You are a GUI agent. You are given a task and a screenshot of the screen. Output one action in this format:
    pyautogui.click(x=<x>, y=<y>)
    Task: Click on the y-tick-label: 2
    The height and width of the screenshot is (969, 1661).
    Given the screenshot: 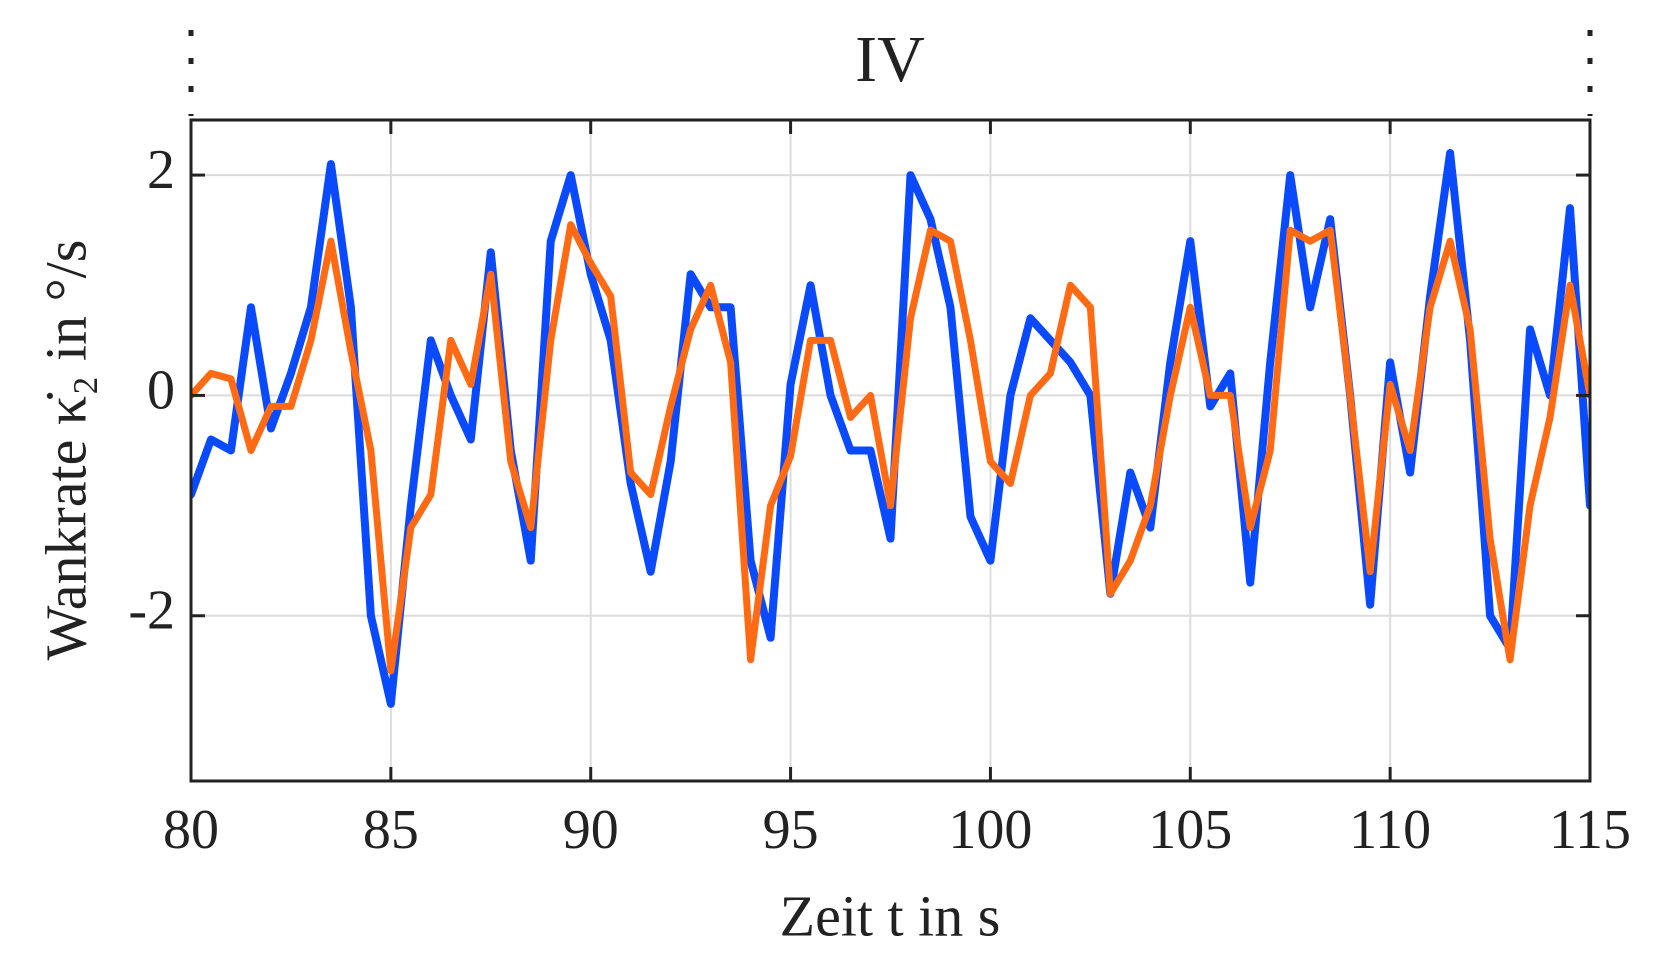 What is the action you would take?
    pyautogui.click(x=161, y=170)
    